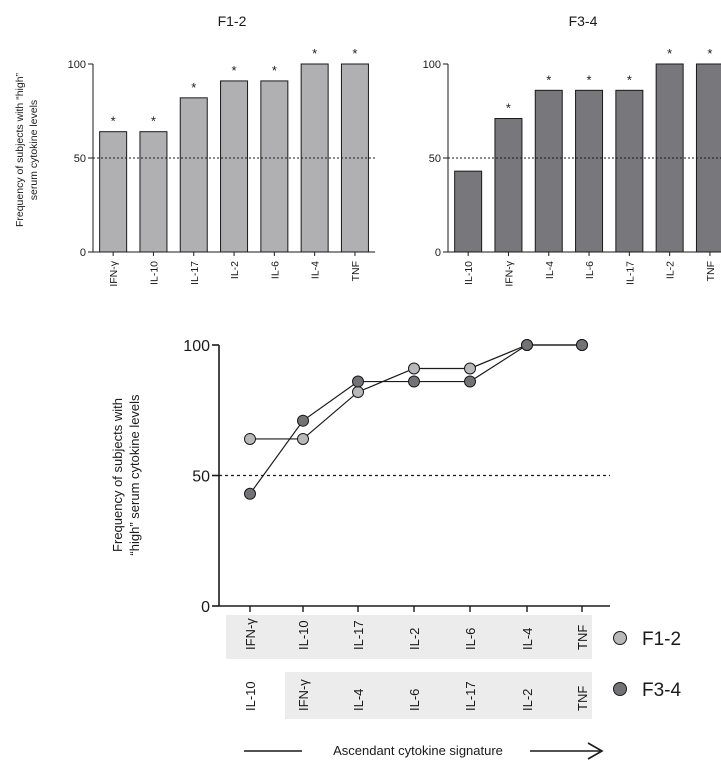  I want to click on y-tick-label-line-chart: 0, so click(205, 607).